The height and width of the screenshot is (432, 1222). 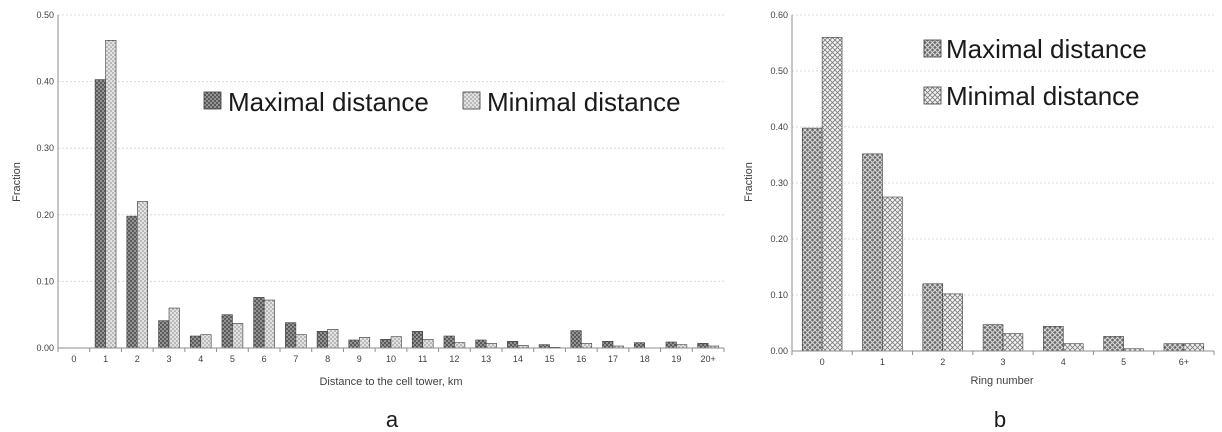 What do you see at coordinates (390, 382) in the screenshot?
I see `chart-a-xlabel: Distance to the cell tower, km` at bounding box center [390, 382].